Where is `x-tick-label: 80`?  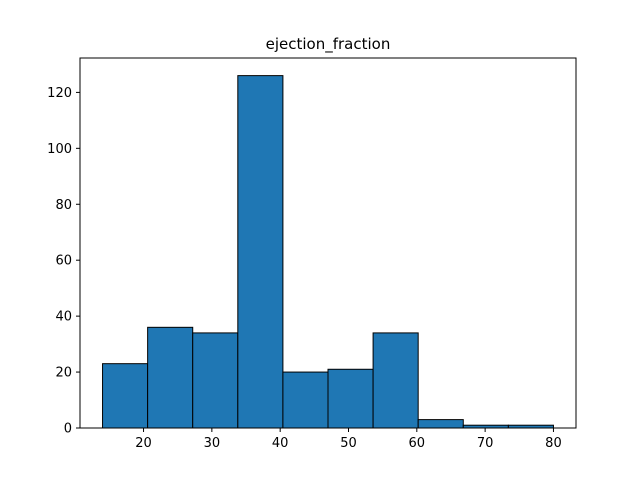 x-tick-label: 80 is located at coordinates (553, 443).